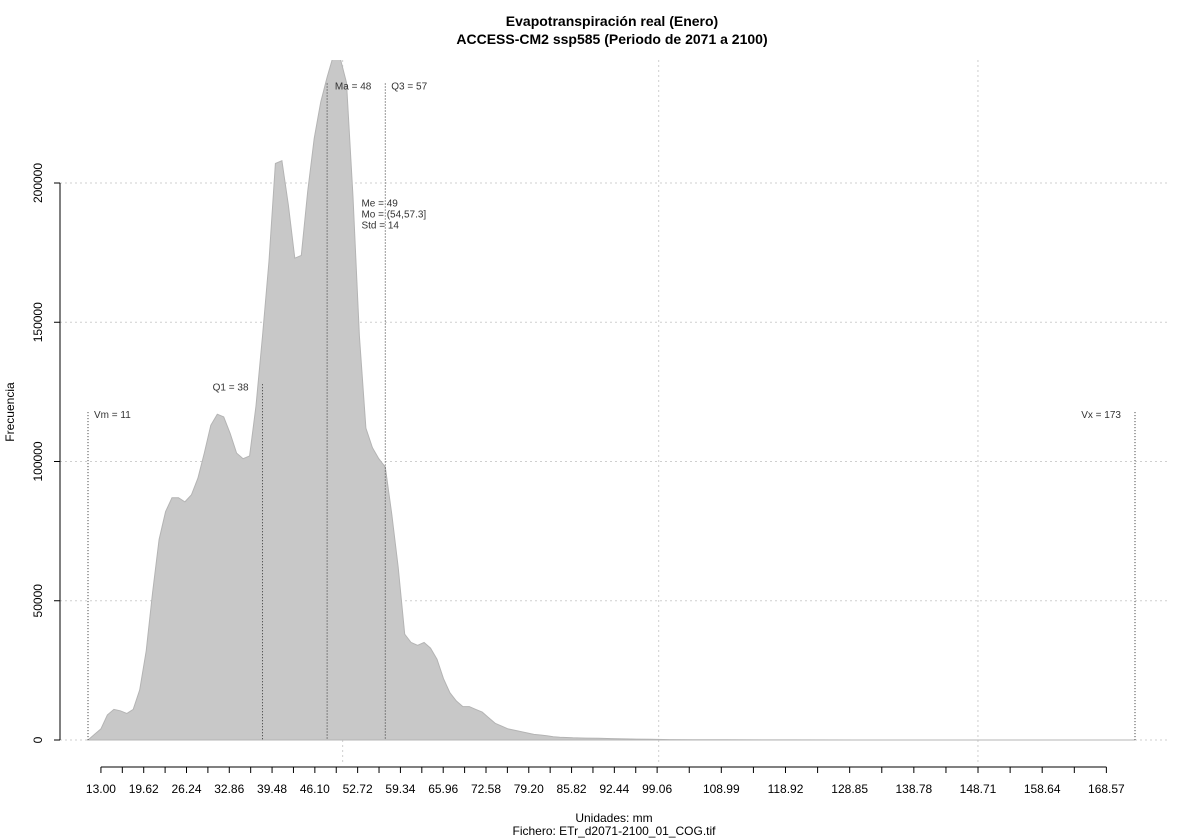 The image size is (1200, 840). I want to click on x-tick-label-38: 158.64, so click(1042, 789).